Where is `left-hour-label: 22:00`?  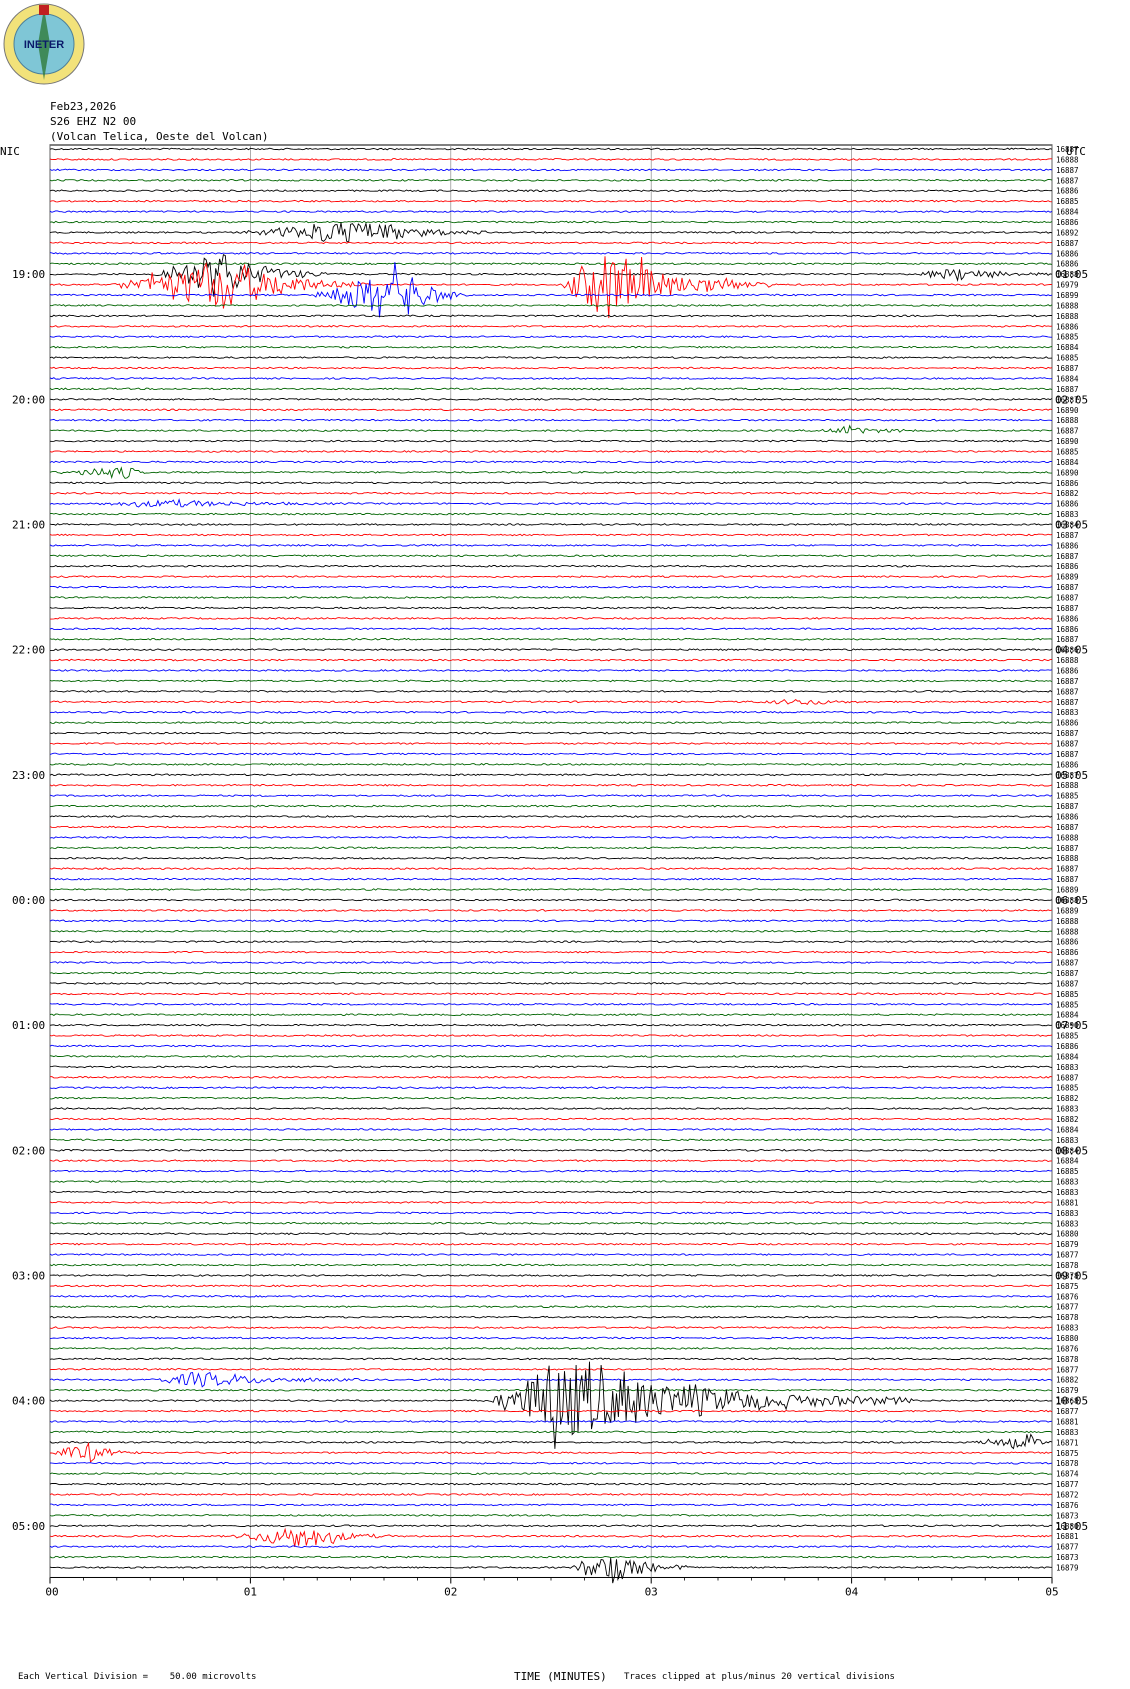 left-hour-label: 22:00 is located at coordinates (28, 650).